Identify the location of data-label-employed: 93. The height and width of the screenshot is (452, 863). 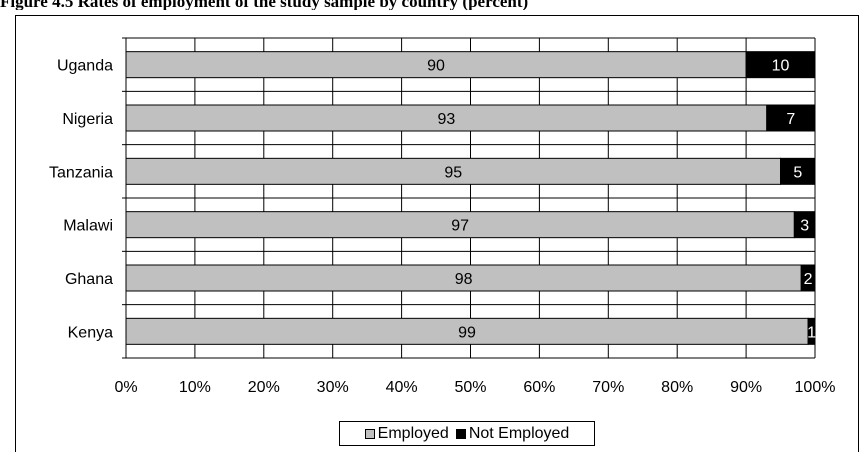
(446, 119).